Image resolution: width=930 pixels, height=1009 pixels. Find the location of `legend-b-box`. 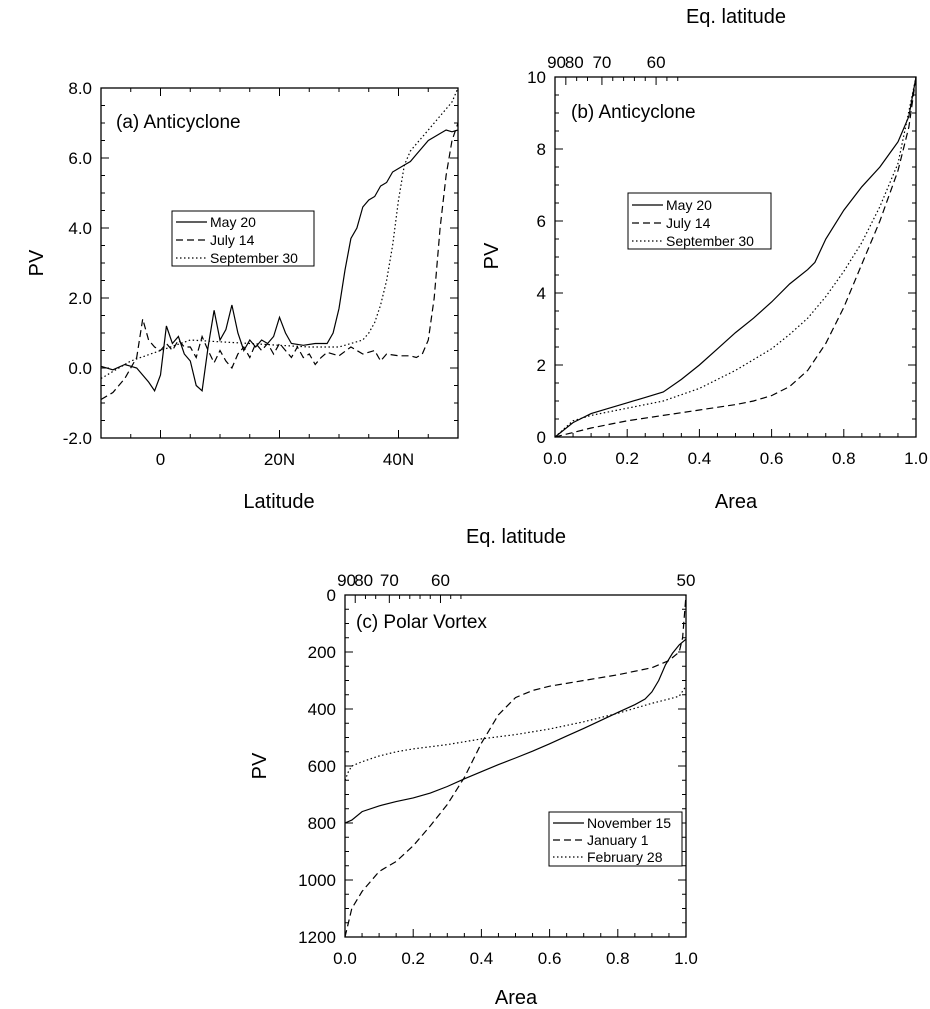

legend-b-box is located at coordinates (699, 221).